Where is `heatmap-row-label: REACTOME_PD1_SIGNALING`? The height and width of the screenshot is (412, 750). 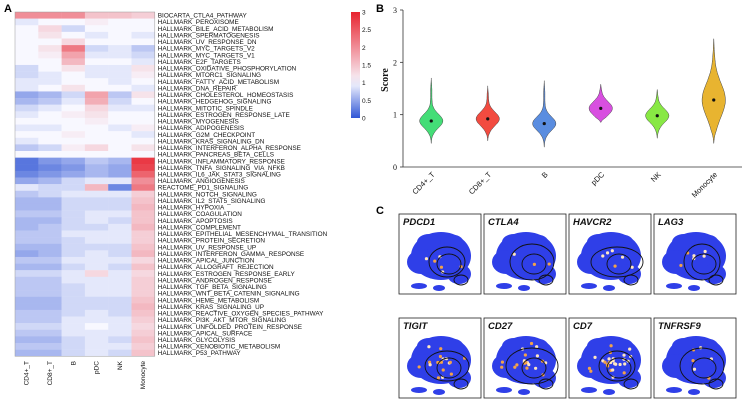 heatmap-row-label: REACTOME_PD1_SIGNALING is located at coordinates (203, 188).